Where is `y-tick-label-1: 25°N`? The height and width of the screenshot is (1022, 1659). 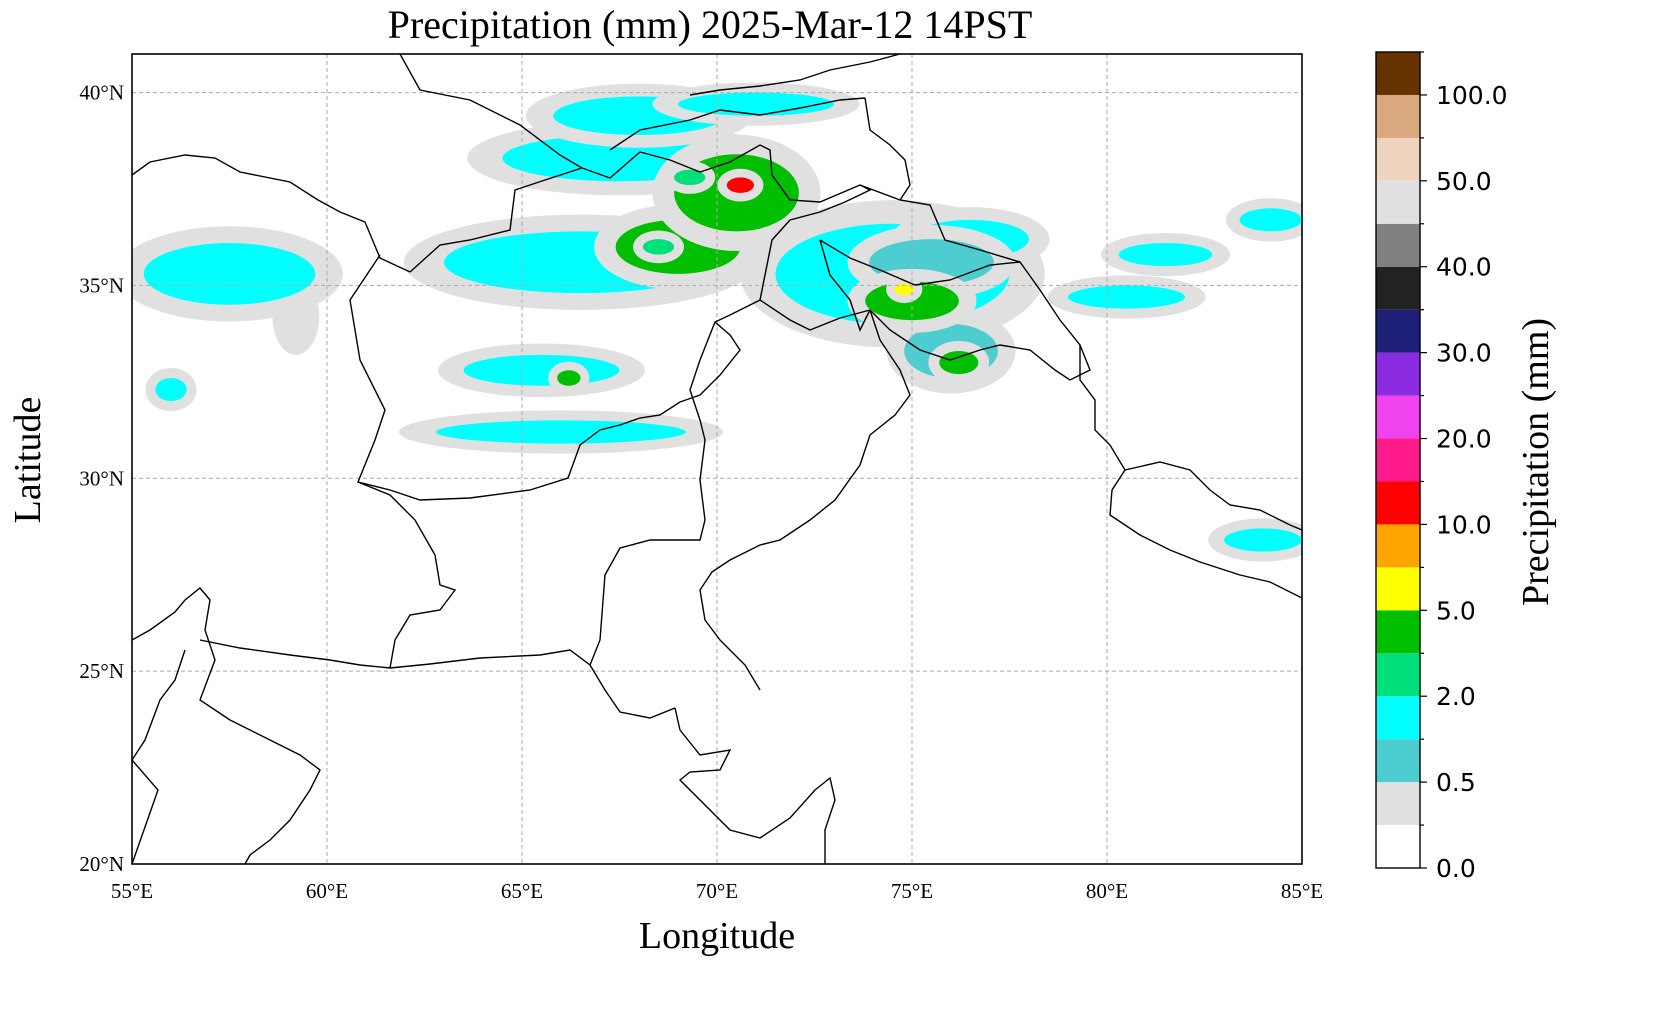 y-tick-label-1: 25°N is located at coordinates (101, 671).